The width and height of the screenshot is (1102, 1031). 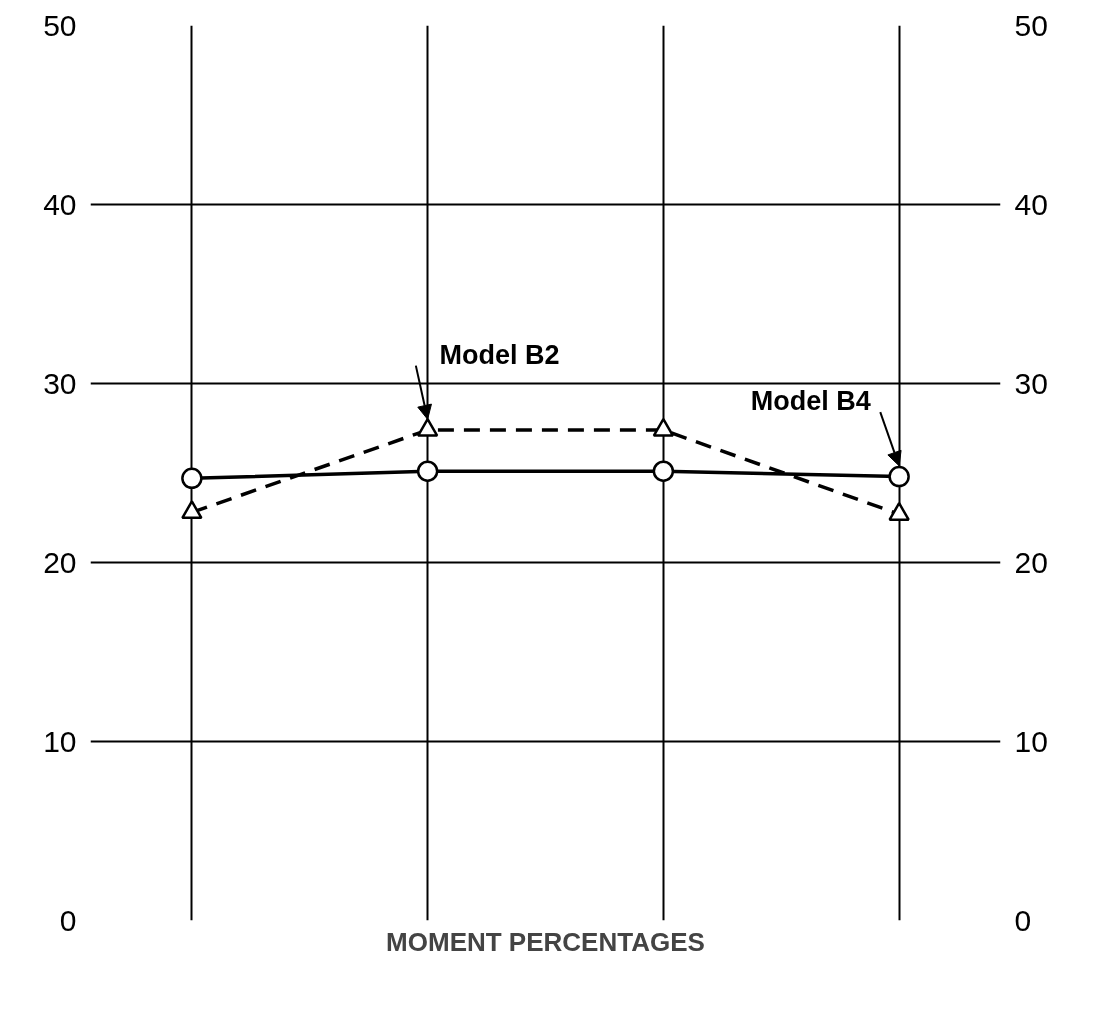 What do you see at coordinates (60, 741) in the screenshot?
I see `y-tick-label: 10` at bounding box center [60, 741].